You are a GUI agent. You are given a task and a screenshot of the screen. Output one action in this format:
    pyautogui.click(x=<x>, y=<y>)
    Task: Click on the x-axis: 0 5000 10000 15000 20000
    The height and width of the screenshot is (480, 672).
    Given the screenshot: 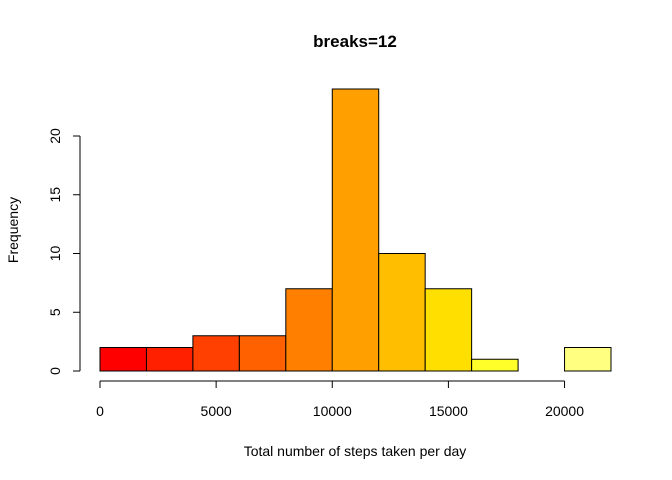 What is the action you would take?
    pyautogui.click(x=340, y=399)
    